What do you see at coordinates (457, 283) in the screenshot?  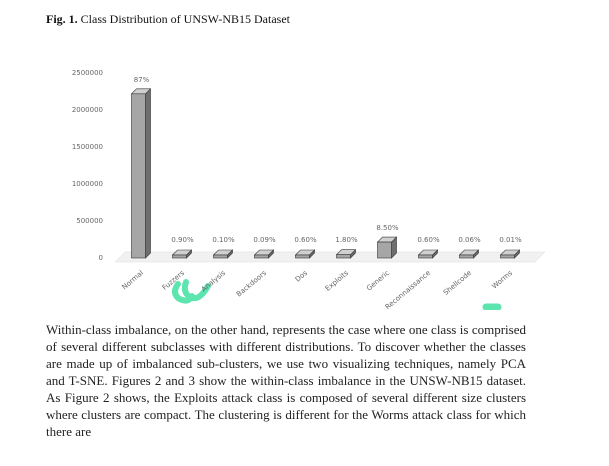 I see `x-tick-label: Shellcode` at bounding box center [457, 283].